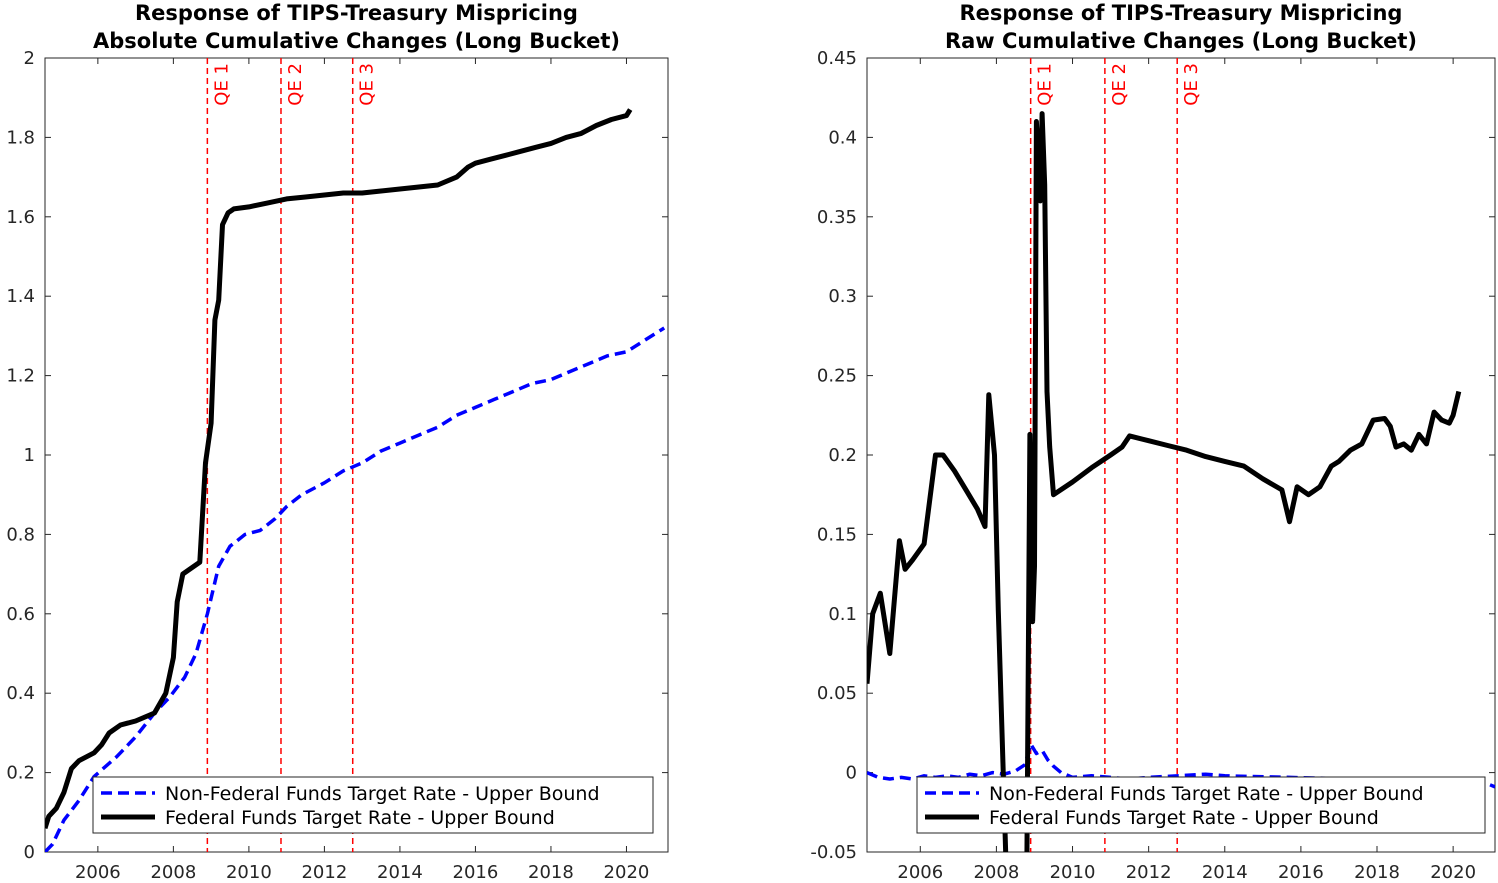  Describe the element at coordinates (833, 852) in the screenshot. I see `right-y-tick-label: -0.05` at that location.